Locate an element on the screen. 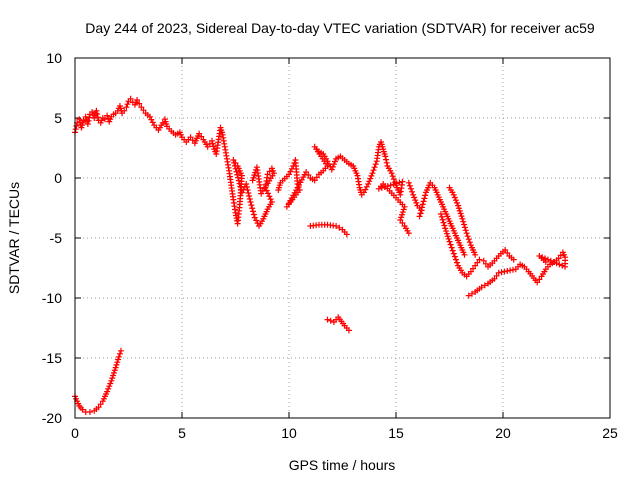 The height and width of the screenshot is (480, 640). y-tick-label: -10 is located at coordinates (52, 298).